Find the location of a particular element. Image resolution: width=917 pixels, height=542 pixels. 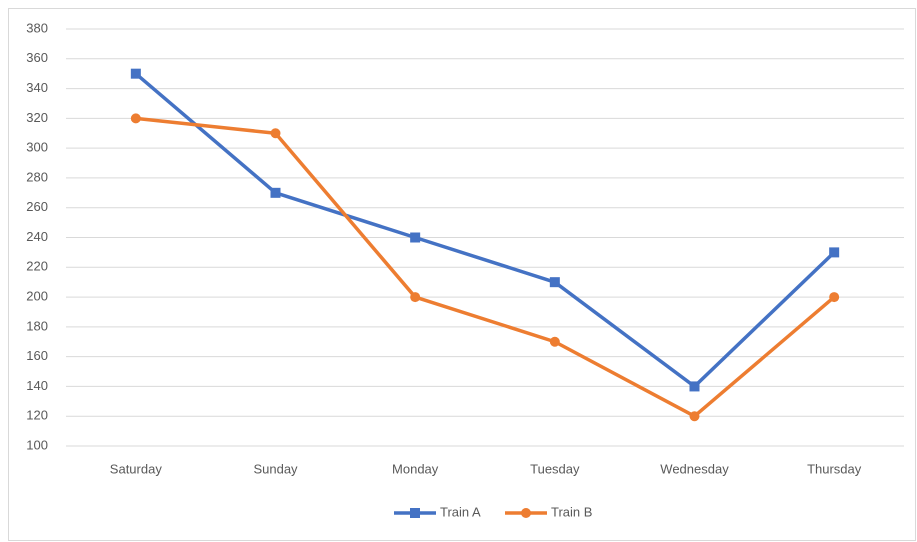

y-tick-label: 320 is located at coordinates (37, 117).